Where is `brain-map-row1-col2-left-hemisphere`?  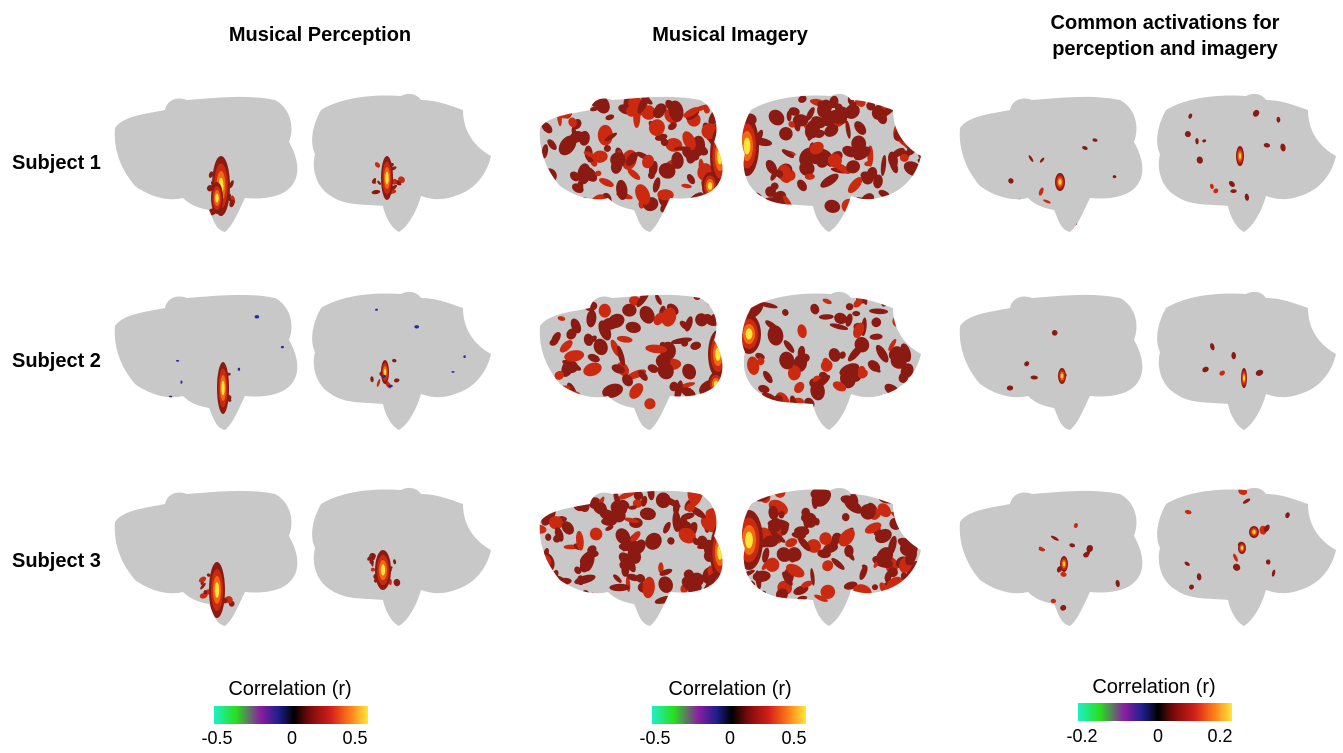 brain-map-row1-col2-left-hemisphere is located at coordinates (631, 164).